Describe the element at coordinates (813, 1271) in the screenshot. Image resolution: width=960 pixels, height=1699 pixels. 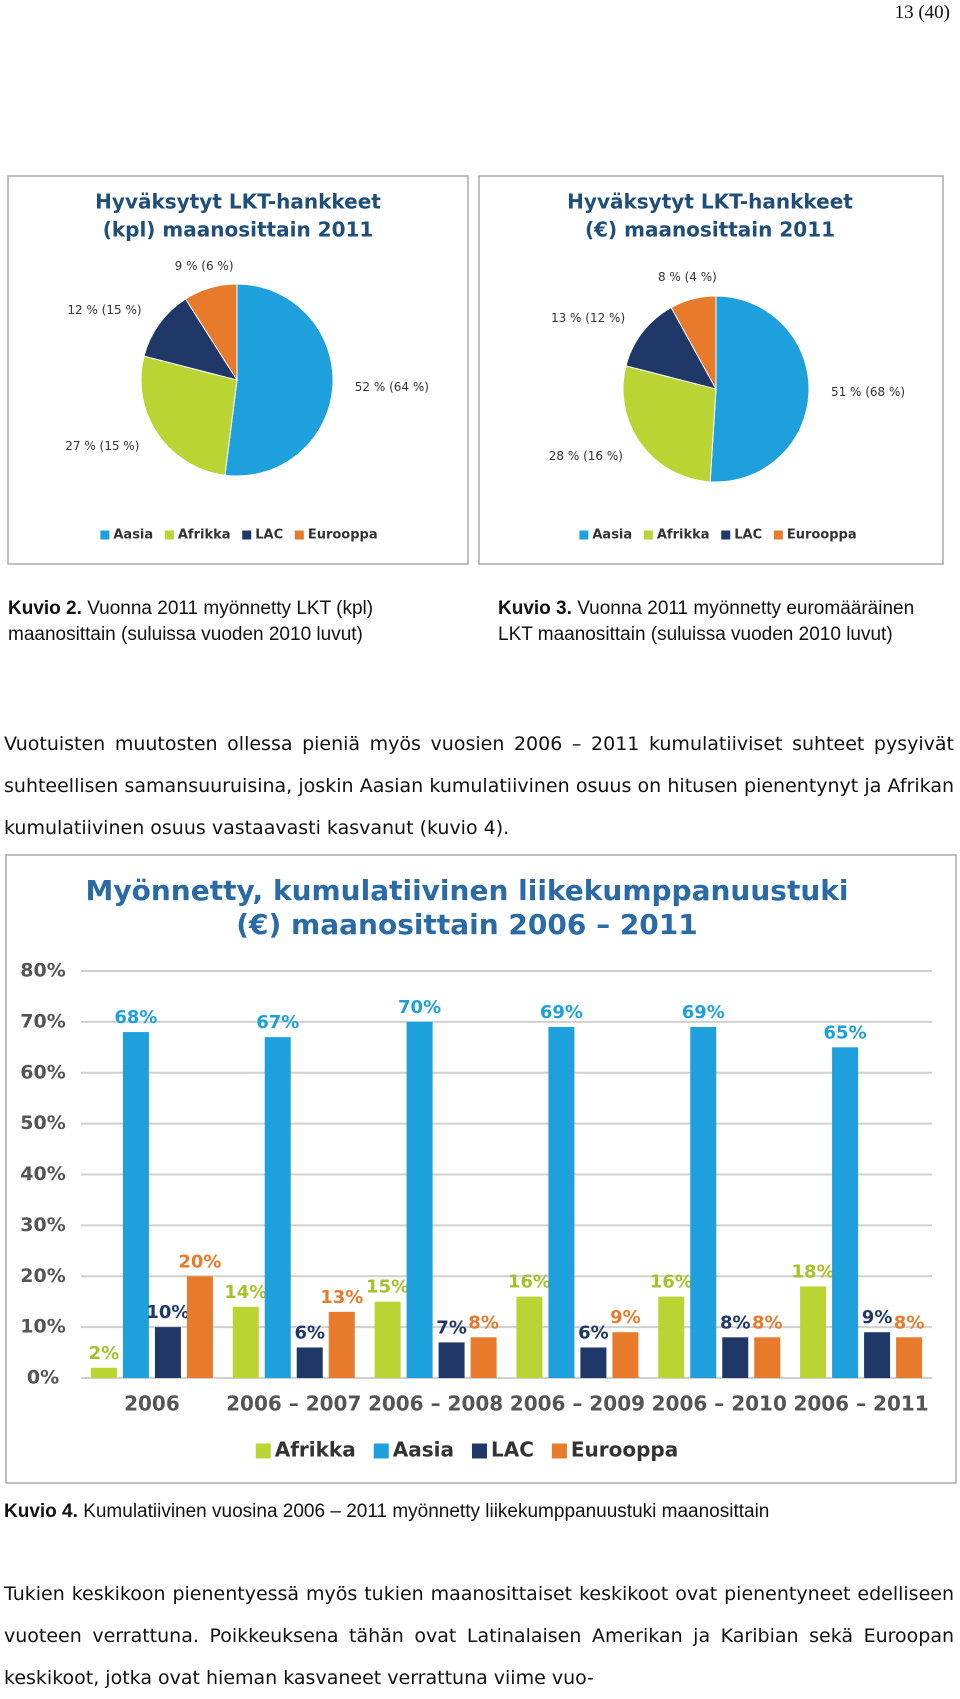
I see `data-label: 18%` at that location.